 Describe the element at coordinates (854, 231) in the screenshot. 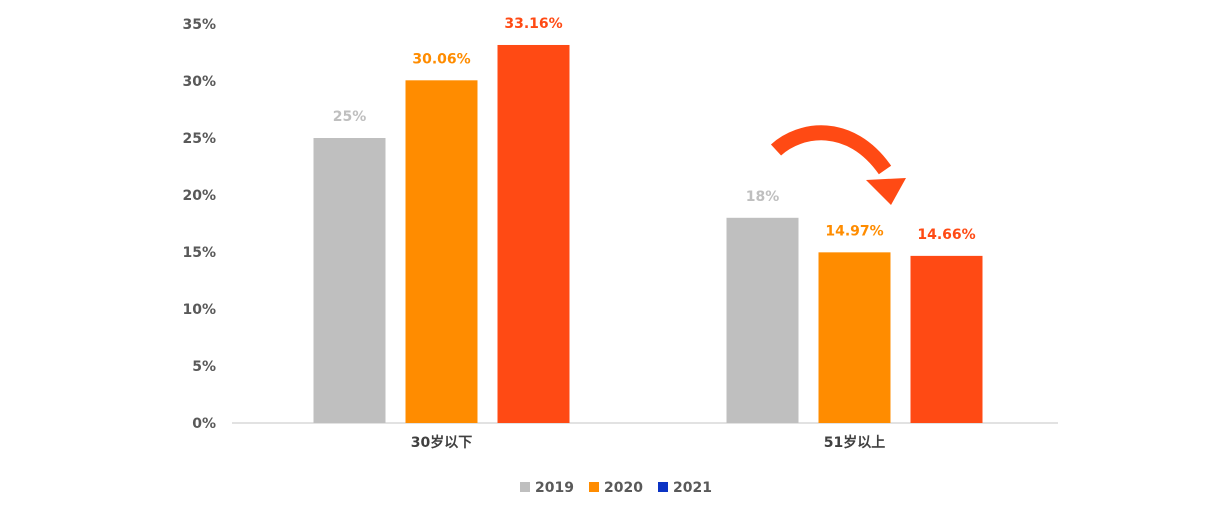

I see `data-label: 14.97%` at that location.